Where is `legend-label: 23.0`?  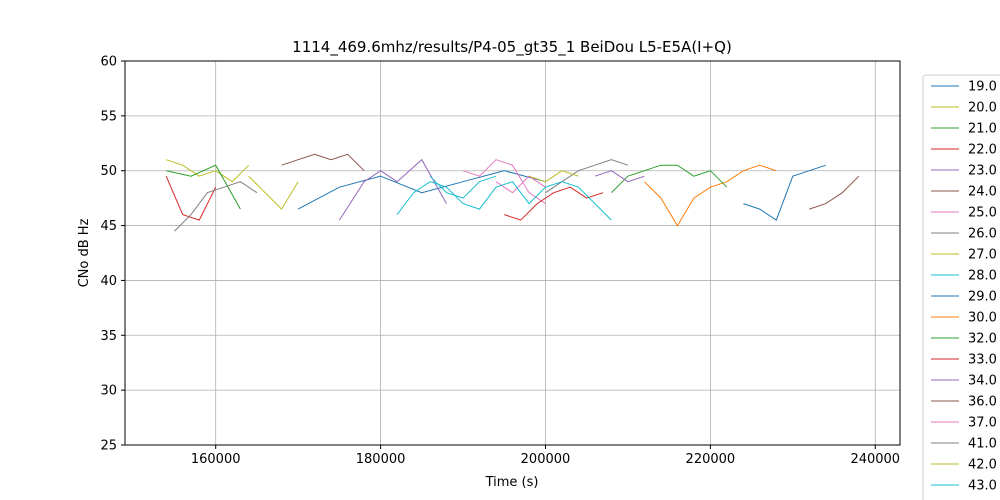 legend-label: 23.0 is located at coordinates (982, 171).